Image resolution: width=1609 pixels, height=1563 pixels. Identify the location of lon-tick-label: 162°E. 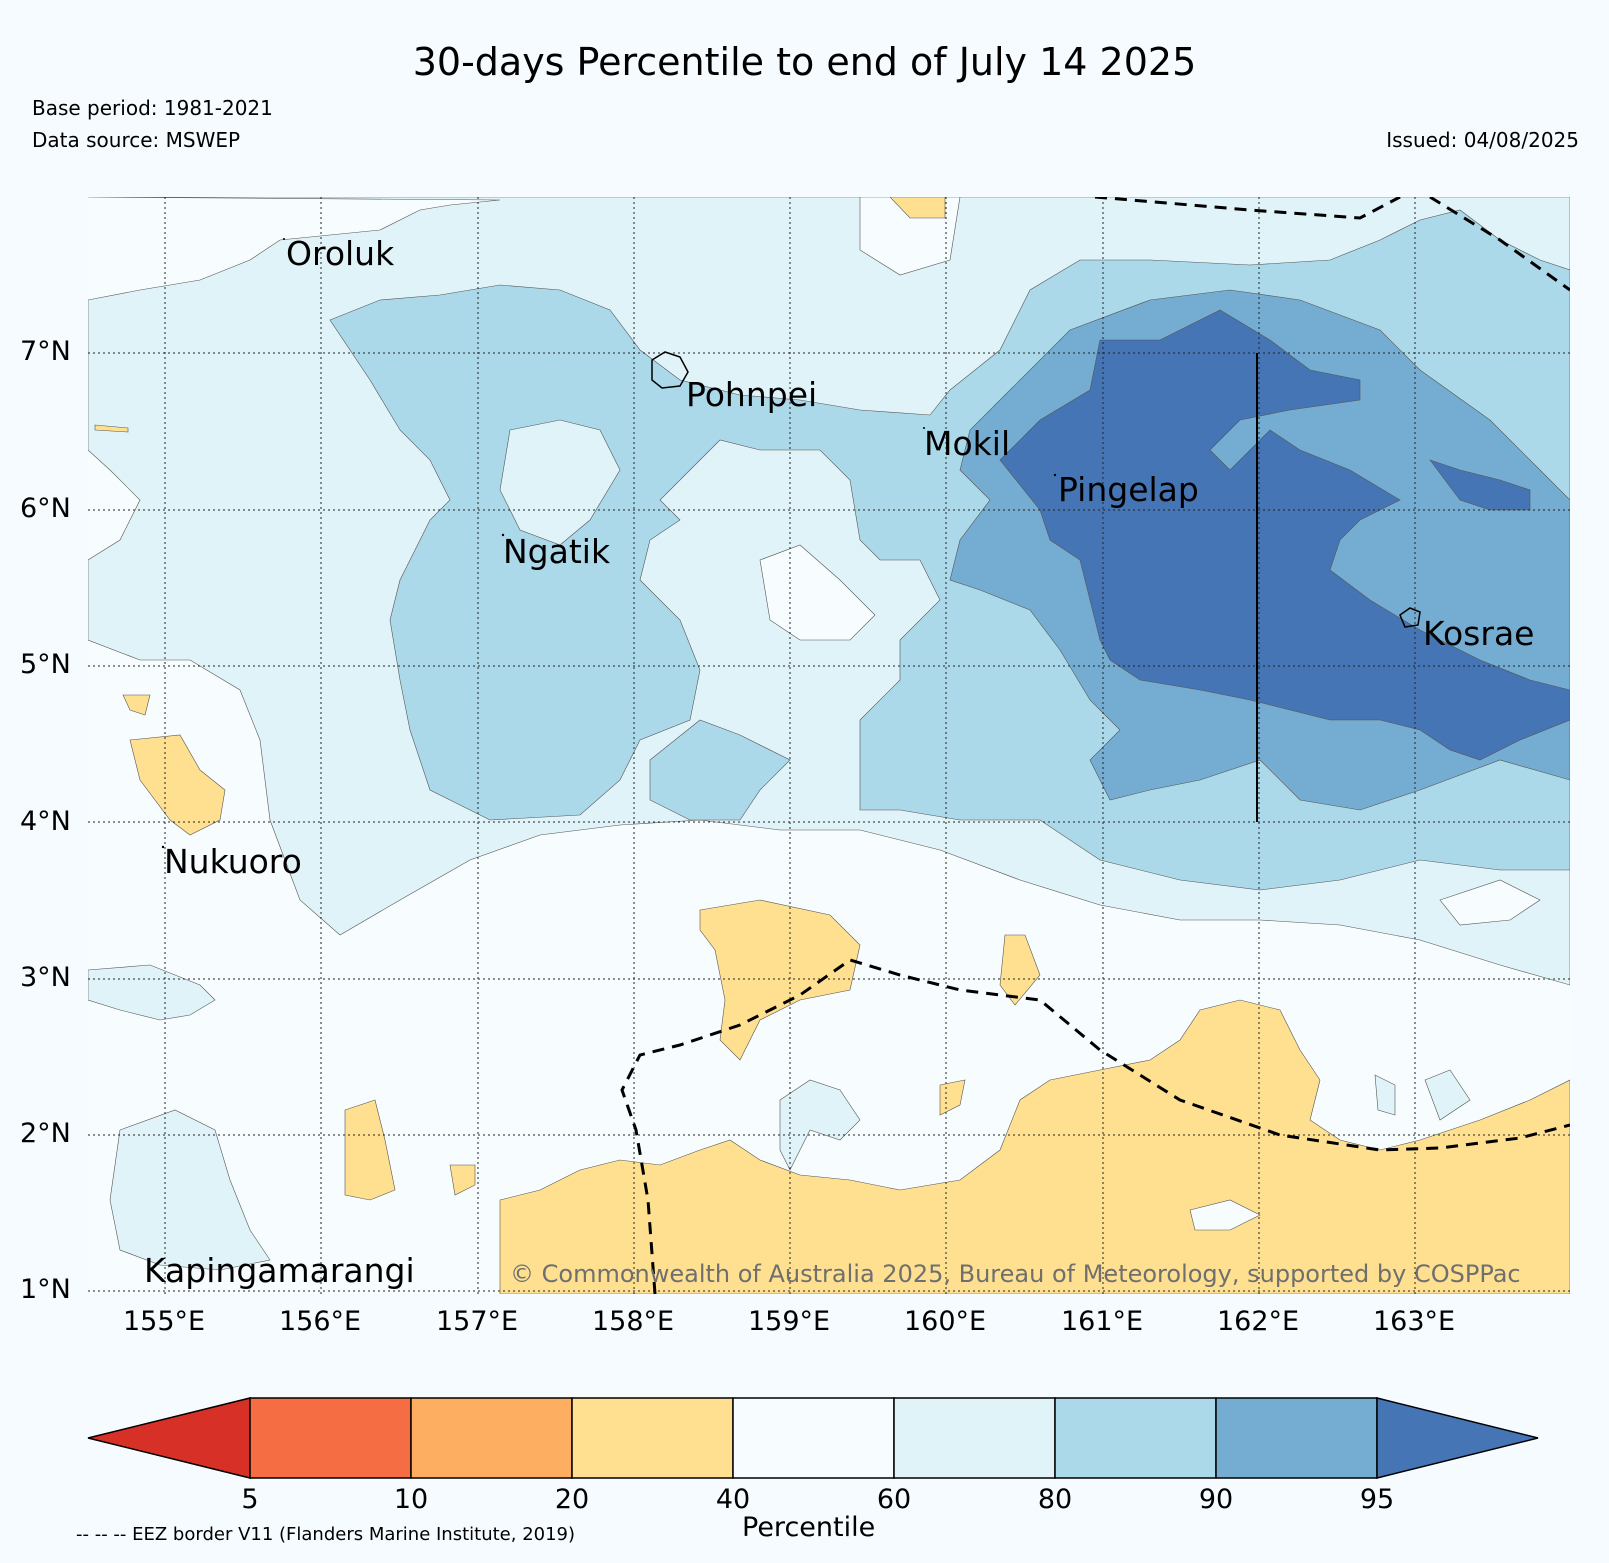
(1258, 1321).